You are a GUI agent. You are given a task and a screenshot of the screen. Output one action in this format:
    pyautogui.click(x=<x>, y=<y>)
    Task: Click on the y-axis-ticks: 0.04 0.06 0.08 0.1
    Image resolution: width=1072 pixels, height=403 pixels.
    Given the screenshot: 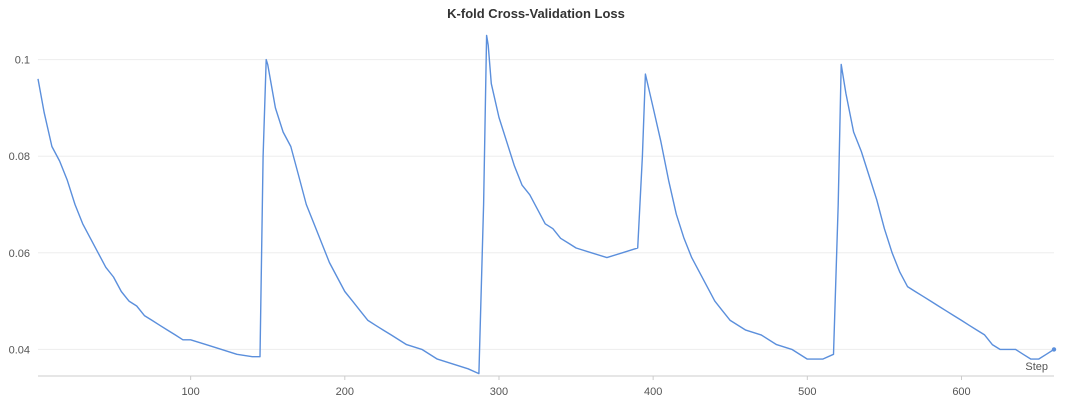 What is the action you would take?
    pyautogui.click(x=19, y=206)
    